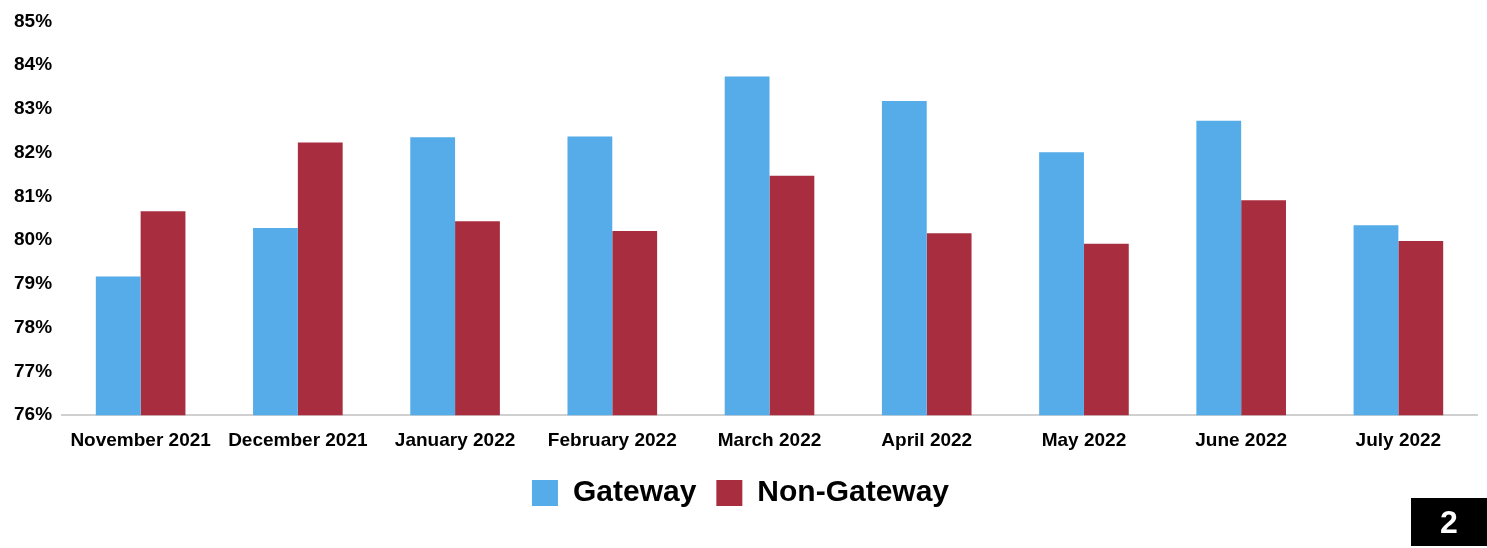  I want to click on x-tick-label: December 2021, so click(298, 439).